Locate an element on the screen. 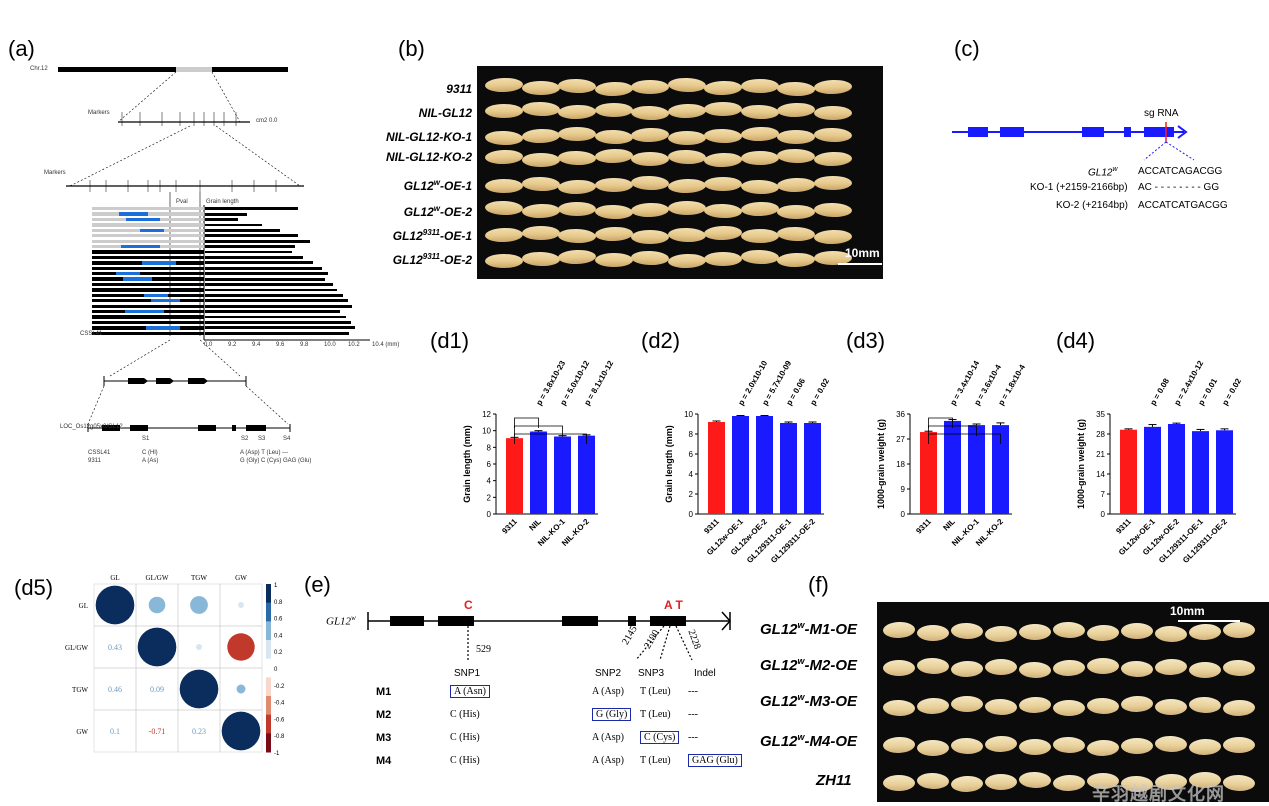 The height and width of the screenshot is (806, 1269). snp2-cell: G (Gly) is located at coordinates (612, 714).